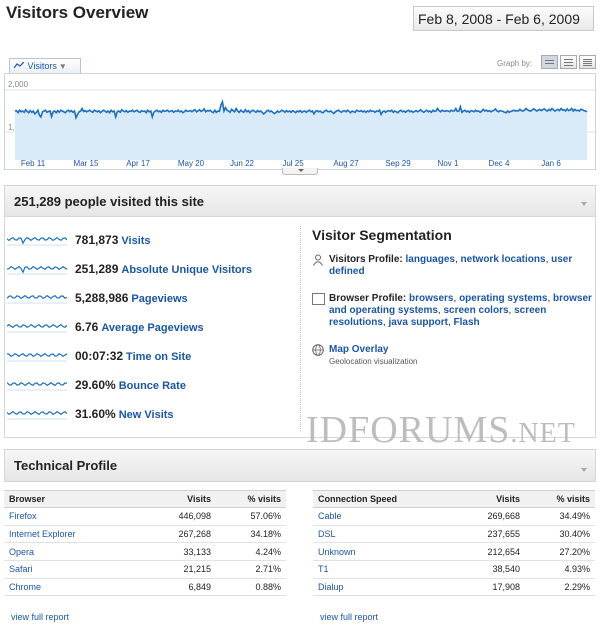 The height and width of the screenshot is (627, 600). I want to click on languages-link: languages, so click(430, 259).